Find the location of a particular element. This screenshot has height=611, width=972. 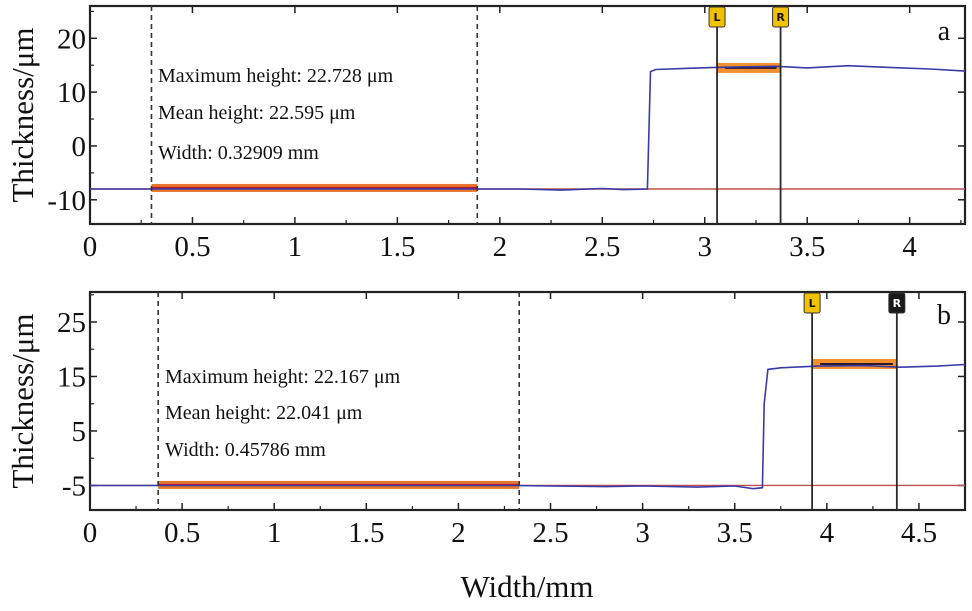

measurement-annotation: Width: 0.45786 mm is located at coordinates (245, 450).